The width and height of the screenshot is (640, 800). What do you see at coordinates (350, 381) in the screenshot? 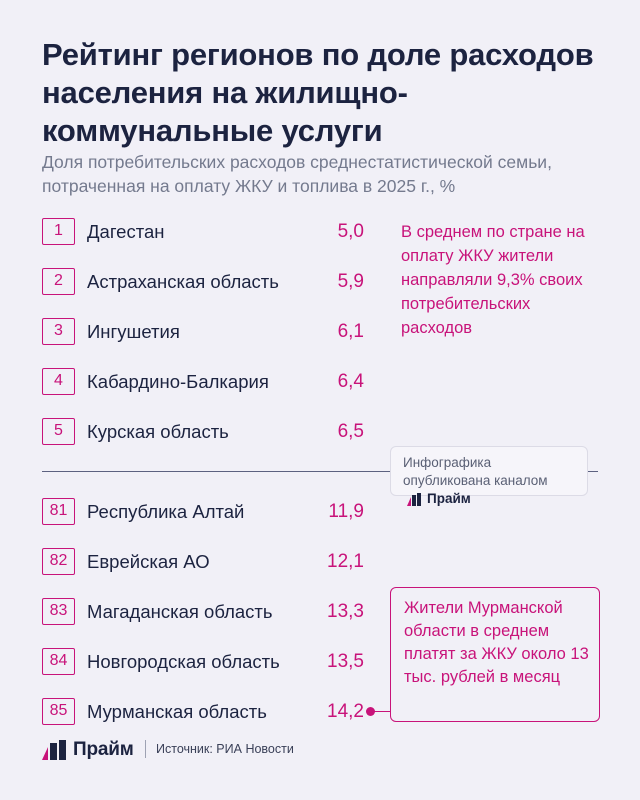
I see `region-value: 6,4` at bounding box center [350, 381].